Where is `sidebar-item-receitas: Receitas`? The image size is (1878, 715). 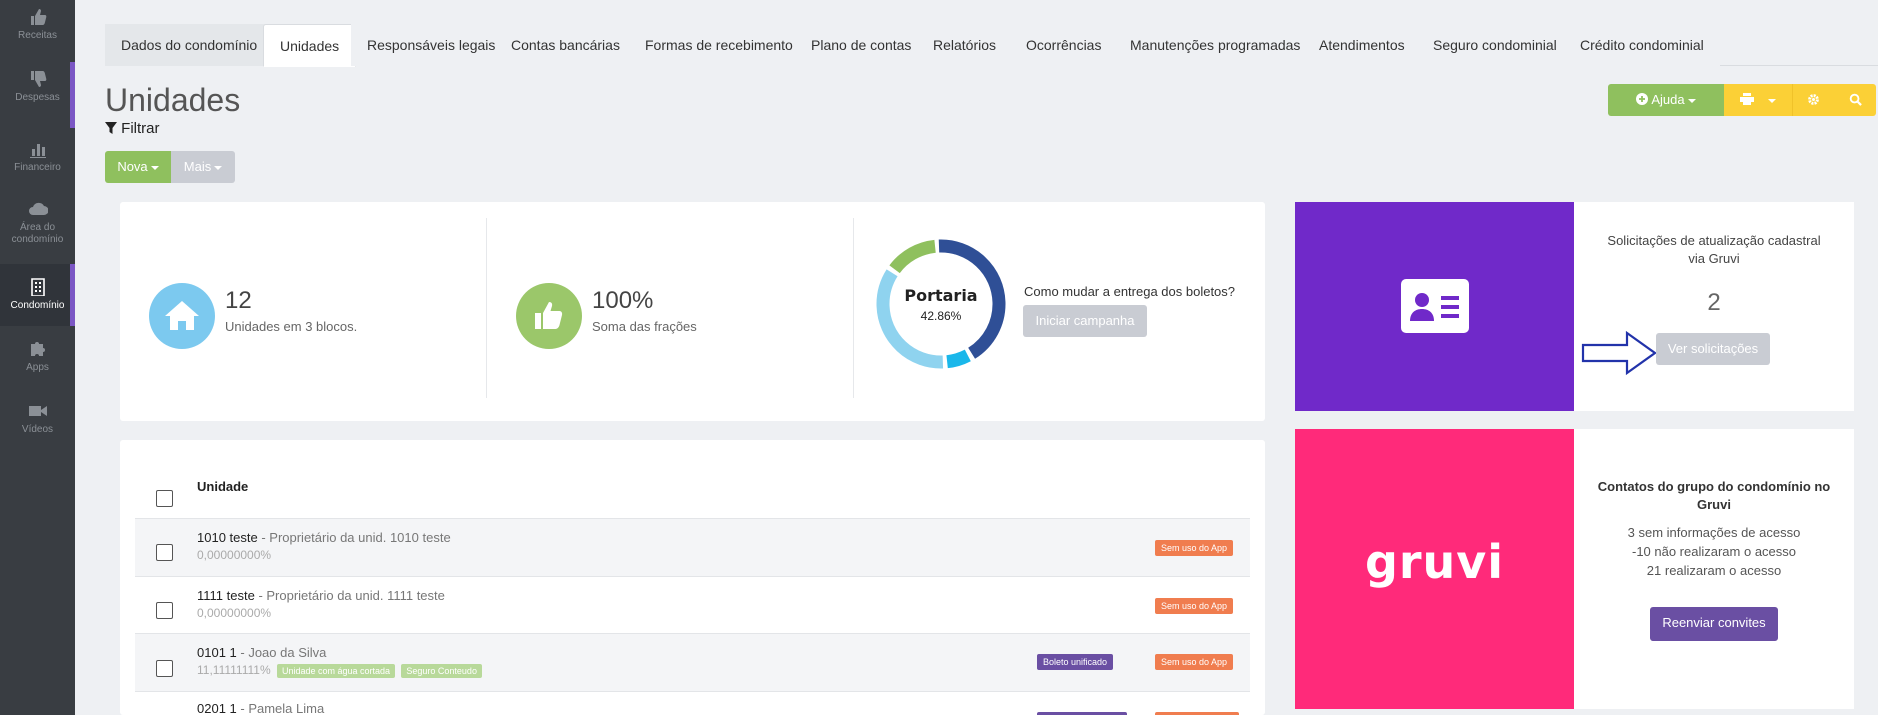 sidebar-item-receitas: Receitas is located at coordinates (37, 38).